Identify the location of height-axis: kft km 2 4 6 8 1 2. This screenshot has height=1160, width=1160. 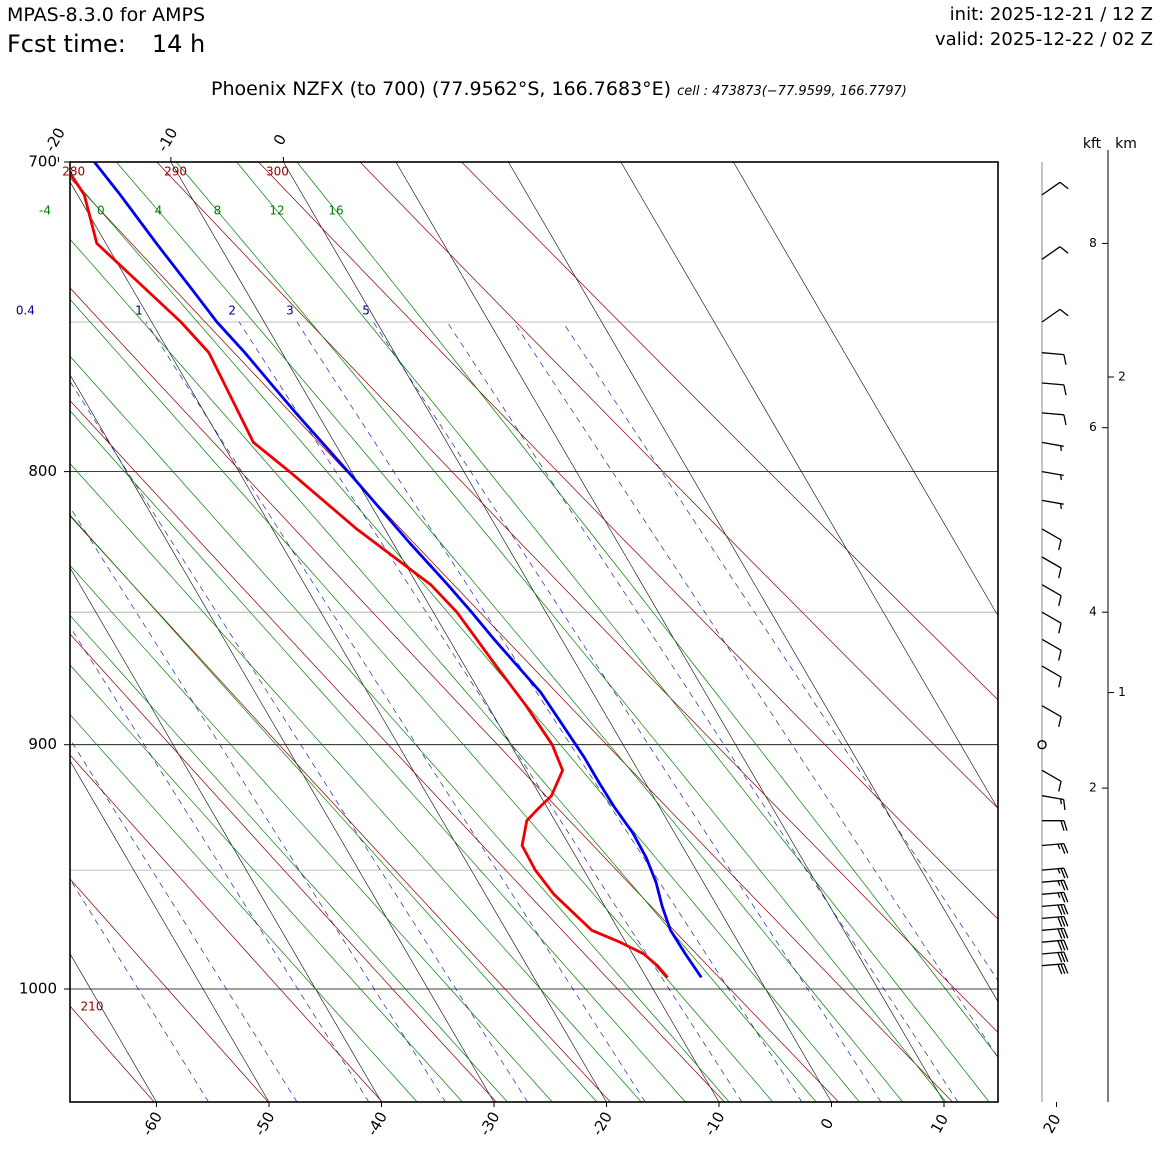
(1110, 619).